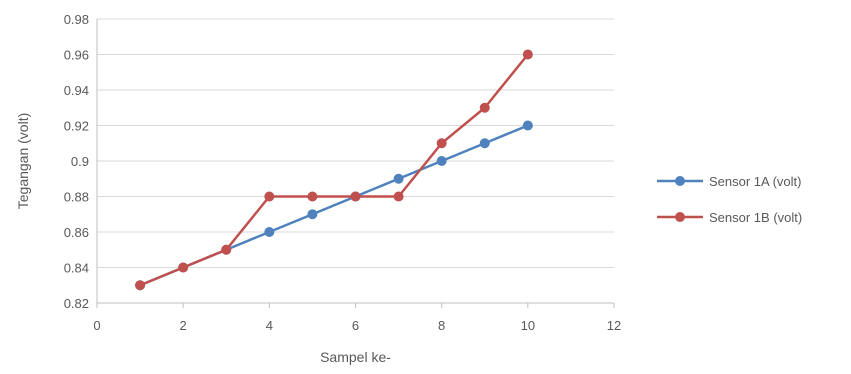 The height and width of the screenshot is (374, 851). Describe the element at coordinates (528, 325) in the screenshot. I see `x-tick-label: 10` at that location.